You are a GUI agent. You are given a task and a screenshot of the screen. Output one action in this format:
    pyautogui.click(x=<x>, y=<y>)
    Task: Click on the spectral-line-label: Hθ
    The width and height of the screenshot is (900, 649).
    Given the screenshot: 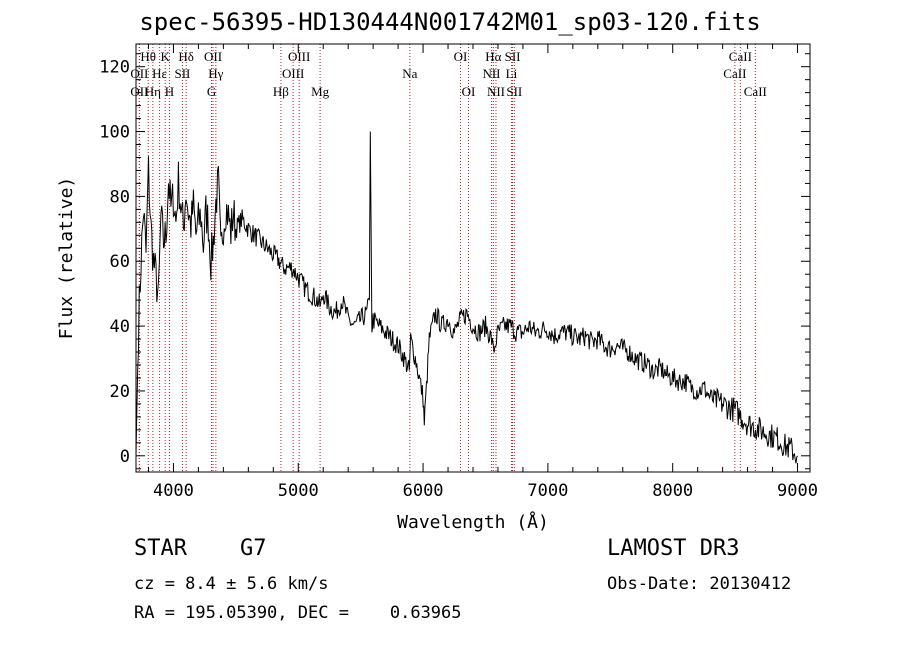 What is the action you would take?
    pyautogui.click(x=148, y=56)
    